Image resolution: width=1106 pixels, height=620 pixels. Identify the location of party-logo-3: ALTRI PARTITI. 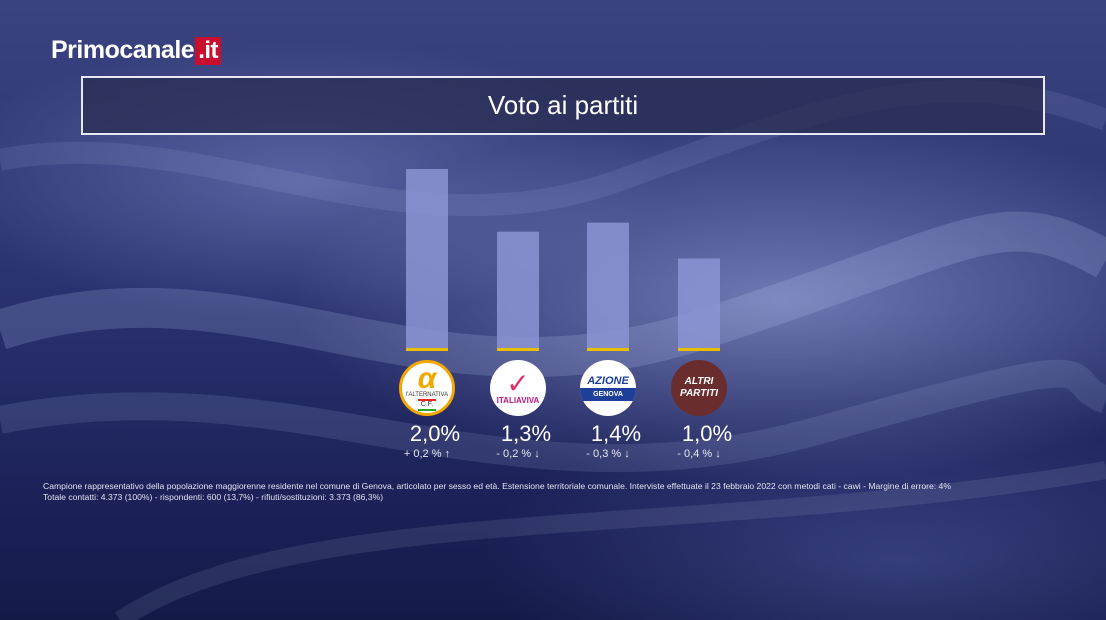
(699, 388).